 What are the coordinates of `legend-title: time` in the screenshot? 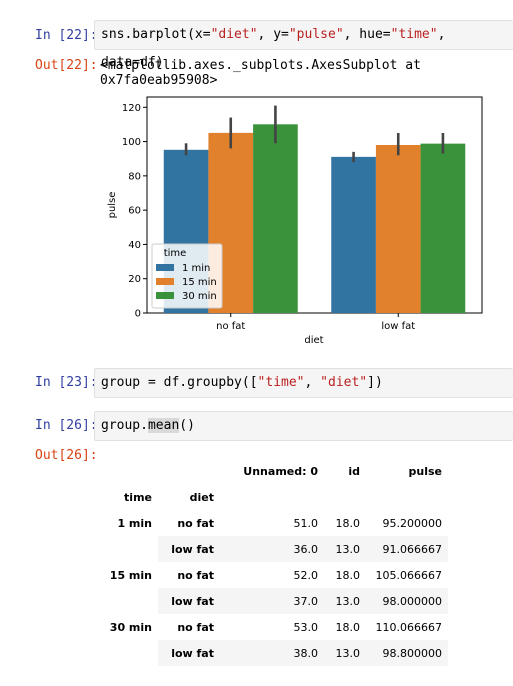 It's located at (175, 253).